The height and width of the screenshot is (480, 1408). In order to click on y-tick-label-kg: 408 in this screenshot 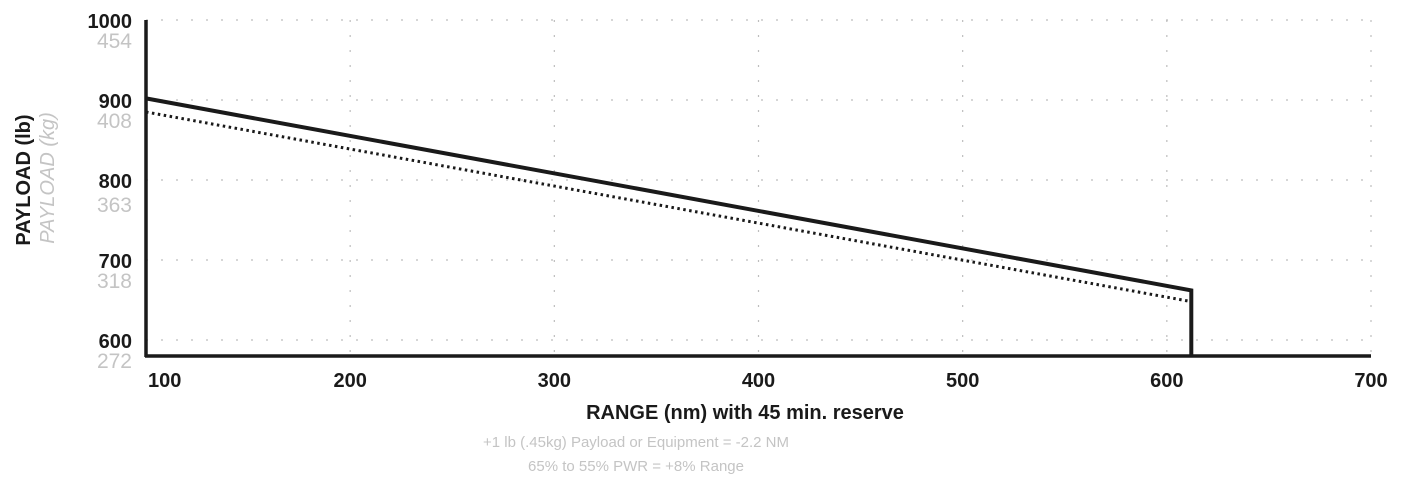, I will do `click(114, 121)`.